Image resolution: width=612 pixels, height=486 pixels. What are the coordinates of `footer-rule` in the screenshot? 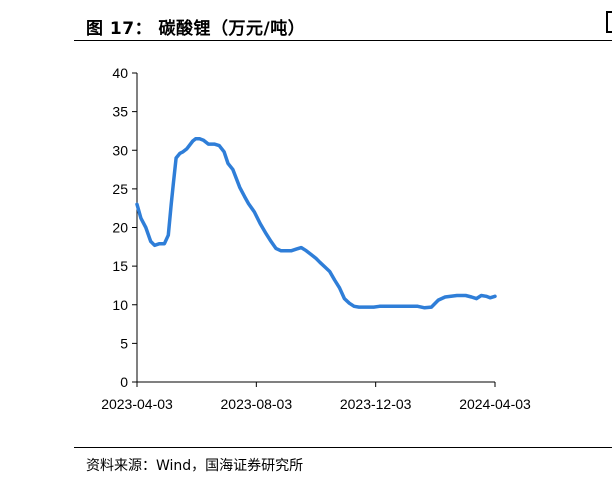 It's located at (343, 447).